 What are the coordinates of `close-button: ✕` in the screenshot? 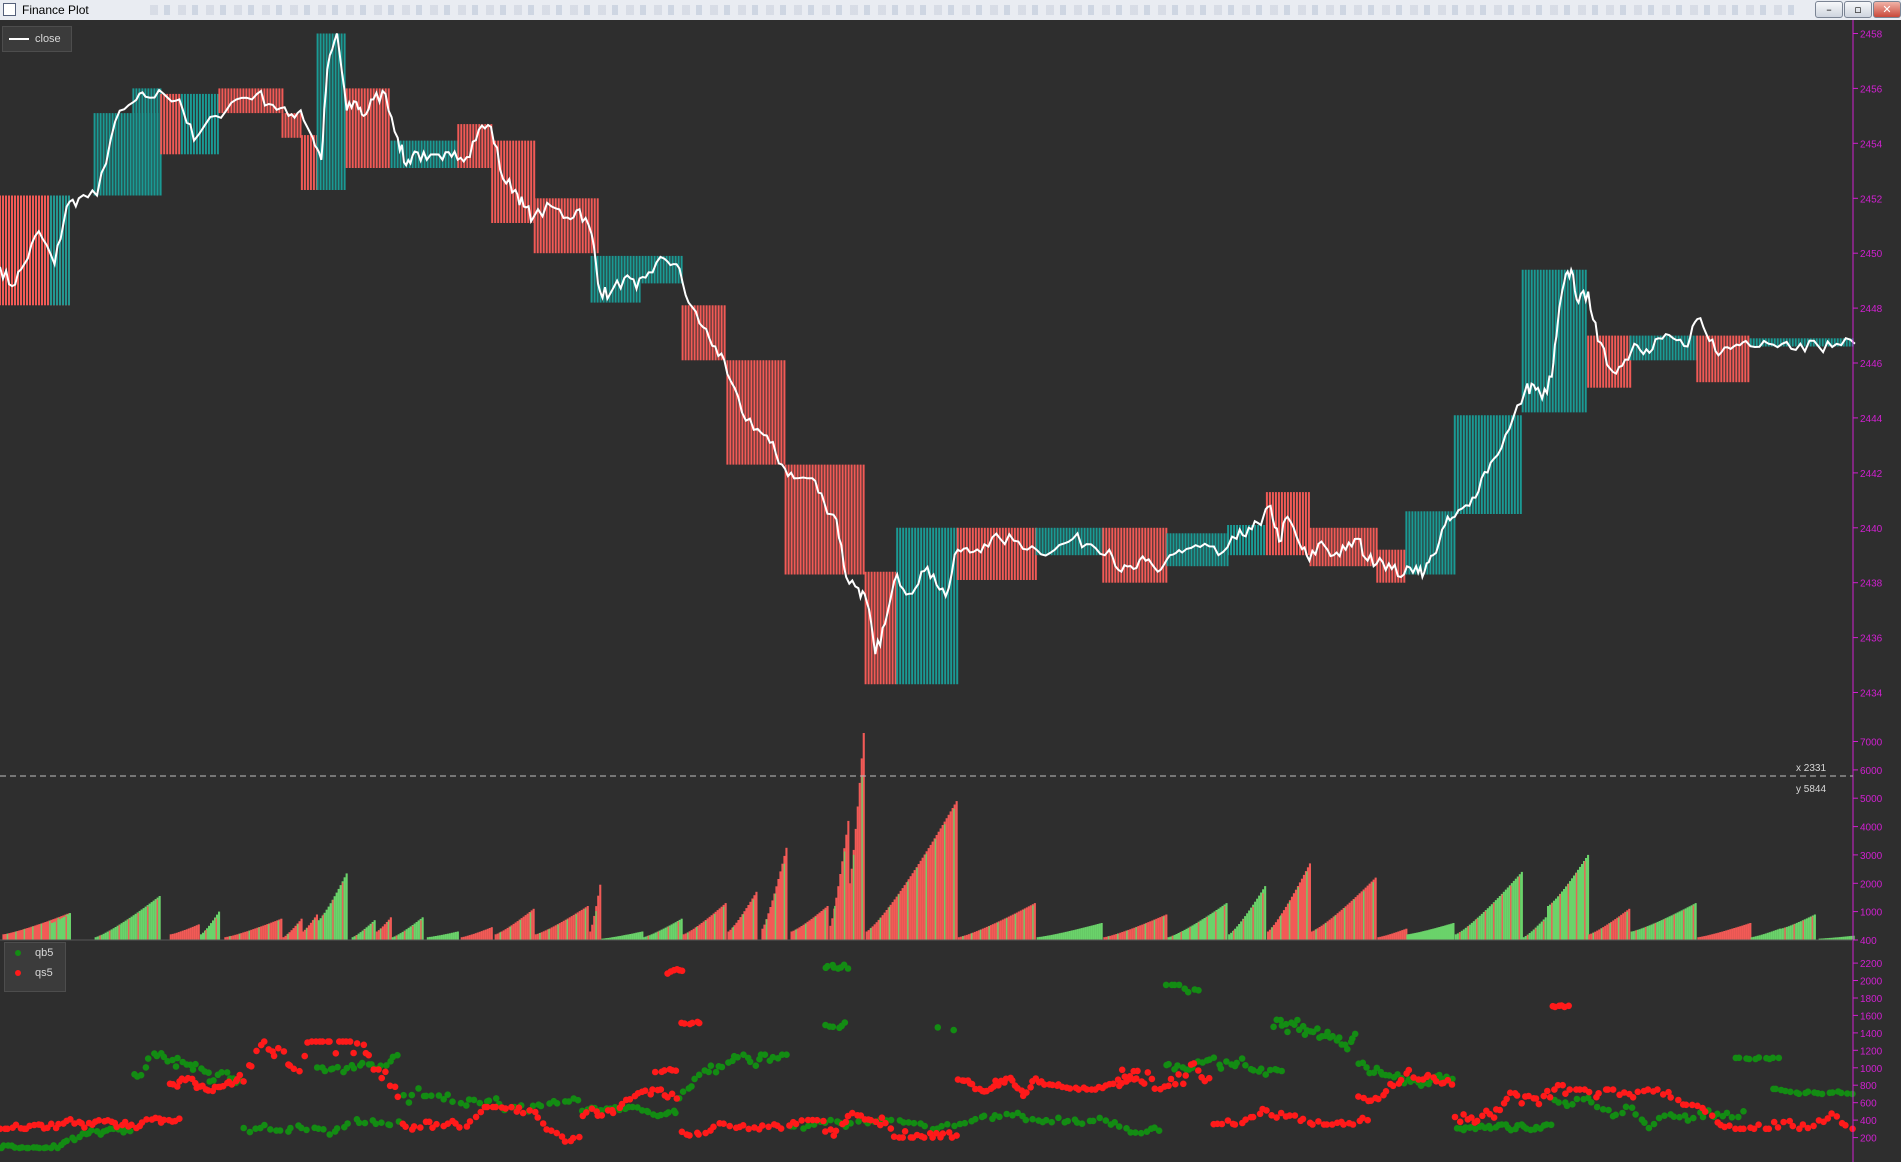 It's located at (1887, 9).